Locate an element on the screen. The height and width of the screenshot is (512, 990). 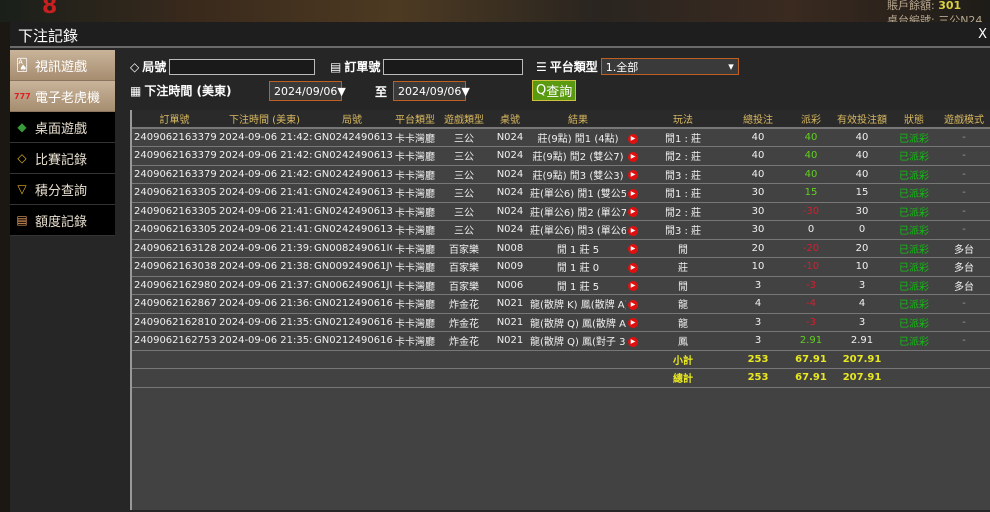
total-bet: 253 is located at coordinates (758, 378).